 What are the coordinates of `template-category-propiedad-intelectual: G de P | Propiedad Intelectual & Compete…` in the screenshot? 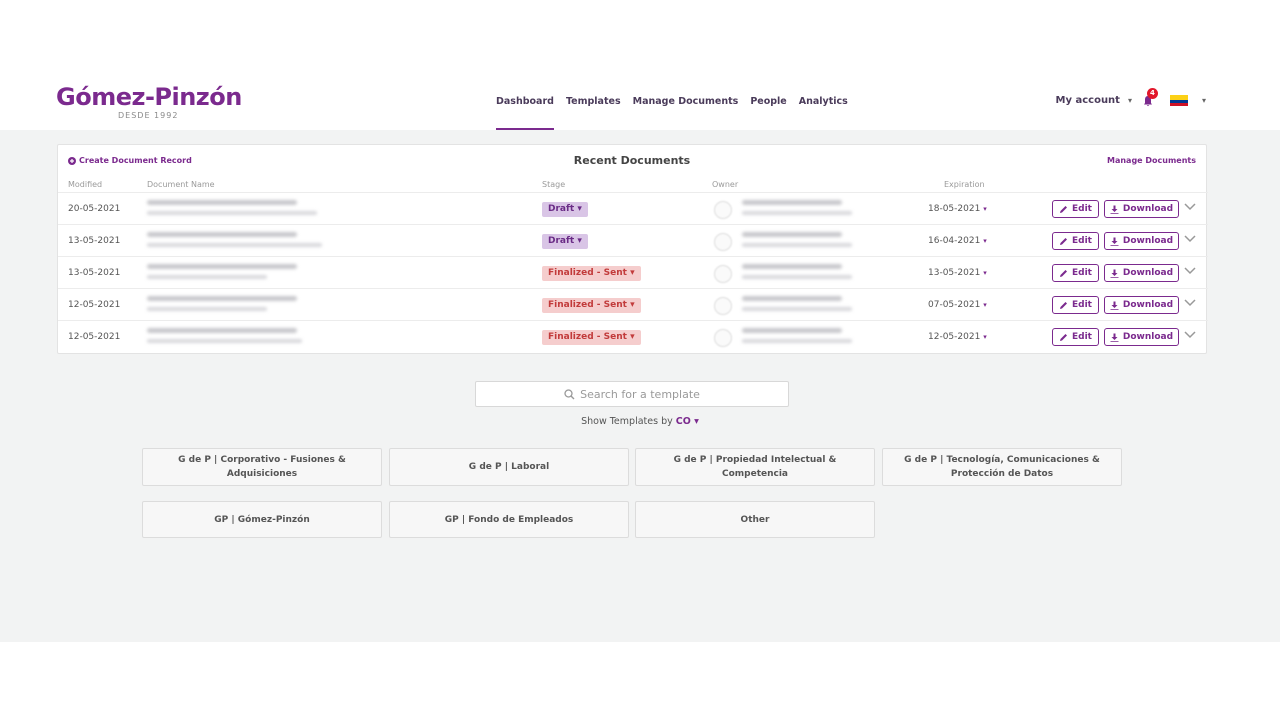 It's located at (755, 467).